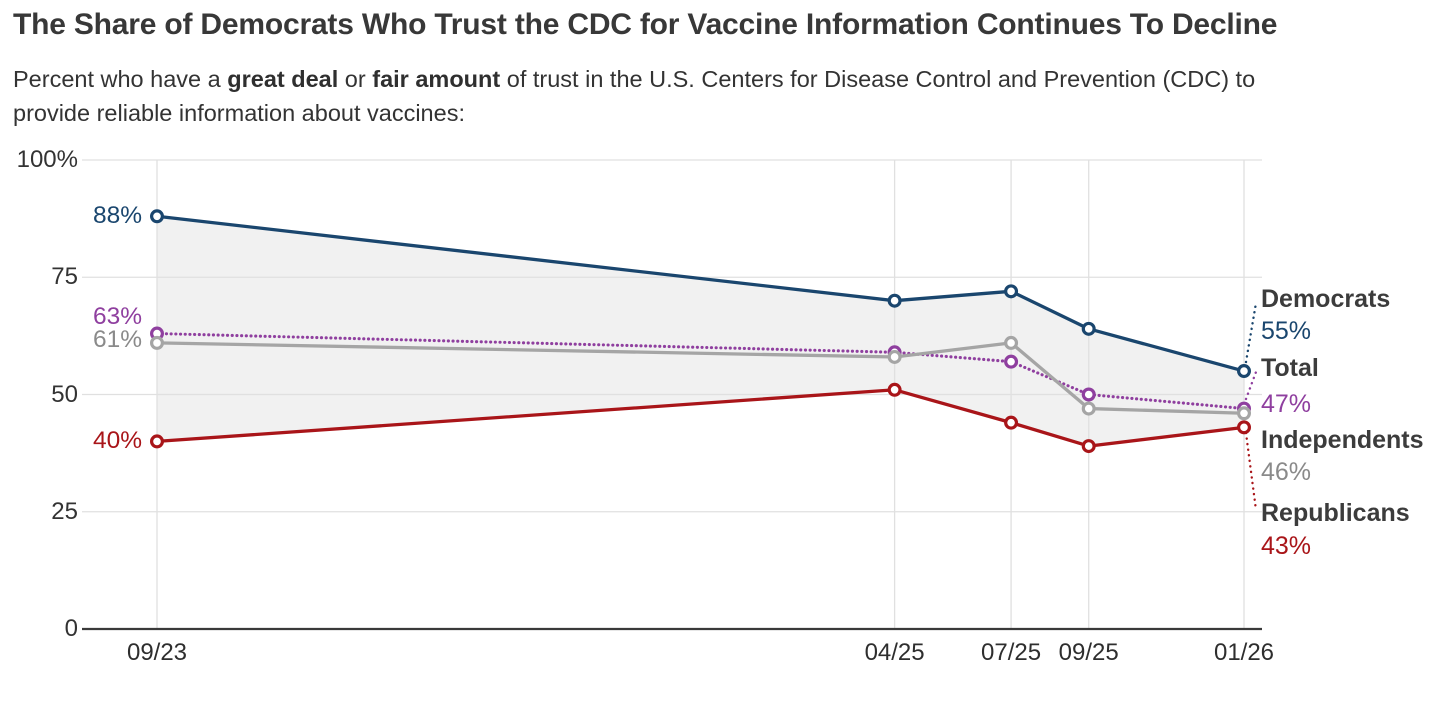  I want to click on y-tick-label-75: 75, so click(64, 277).